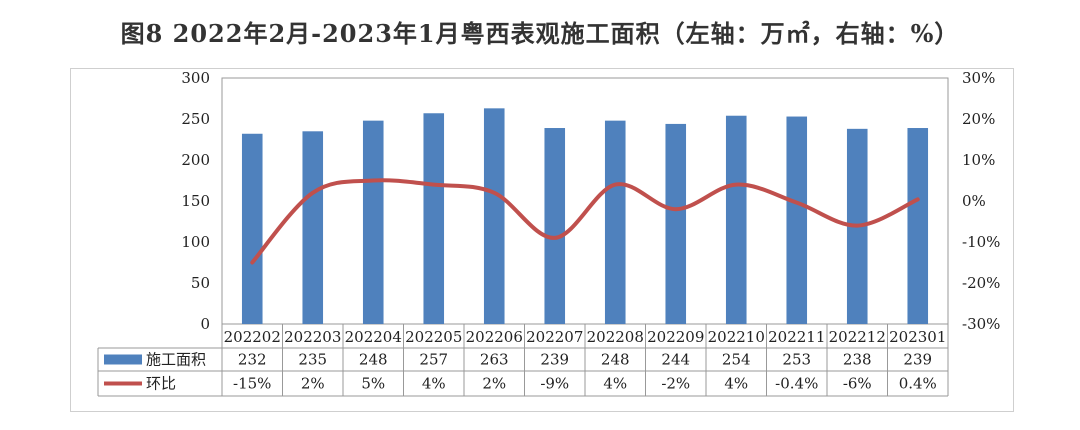 The image size is (1080, 430). What do you see at coordinates (176, 360) in the screenshot?
I see `legend-label-bar: 施工面积` at bounding box center [176, 360].